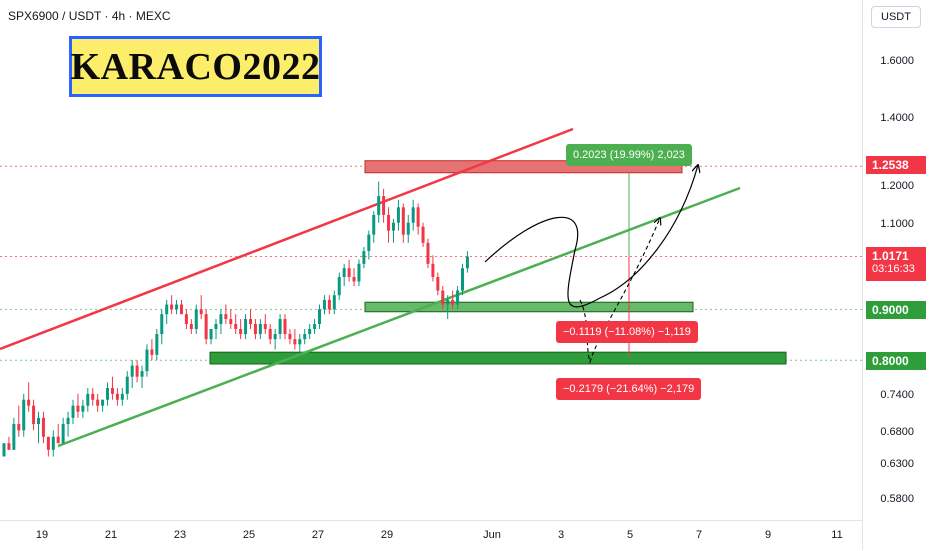 This screenshot has height=551, width=932. Describe the element at coordinates (318, 535) in the screenshot. I see `time-tick: 27` at that location.